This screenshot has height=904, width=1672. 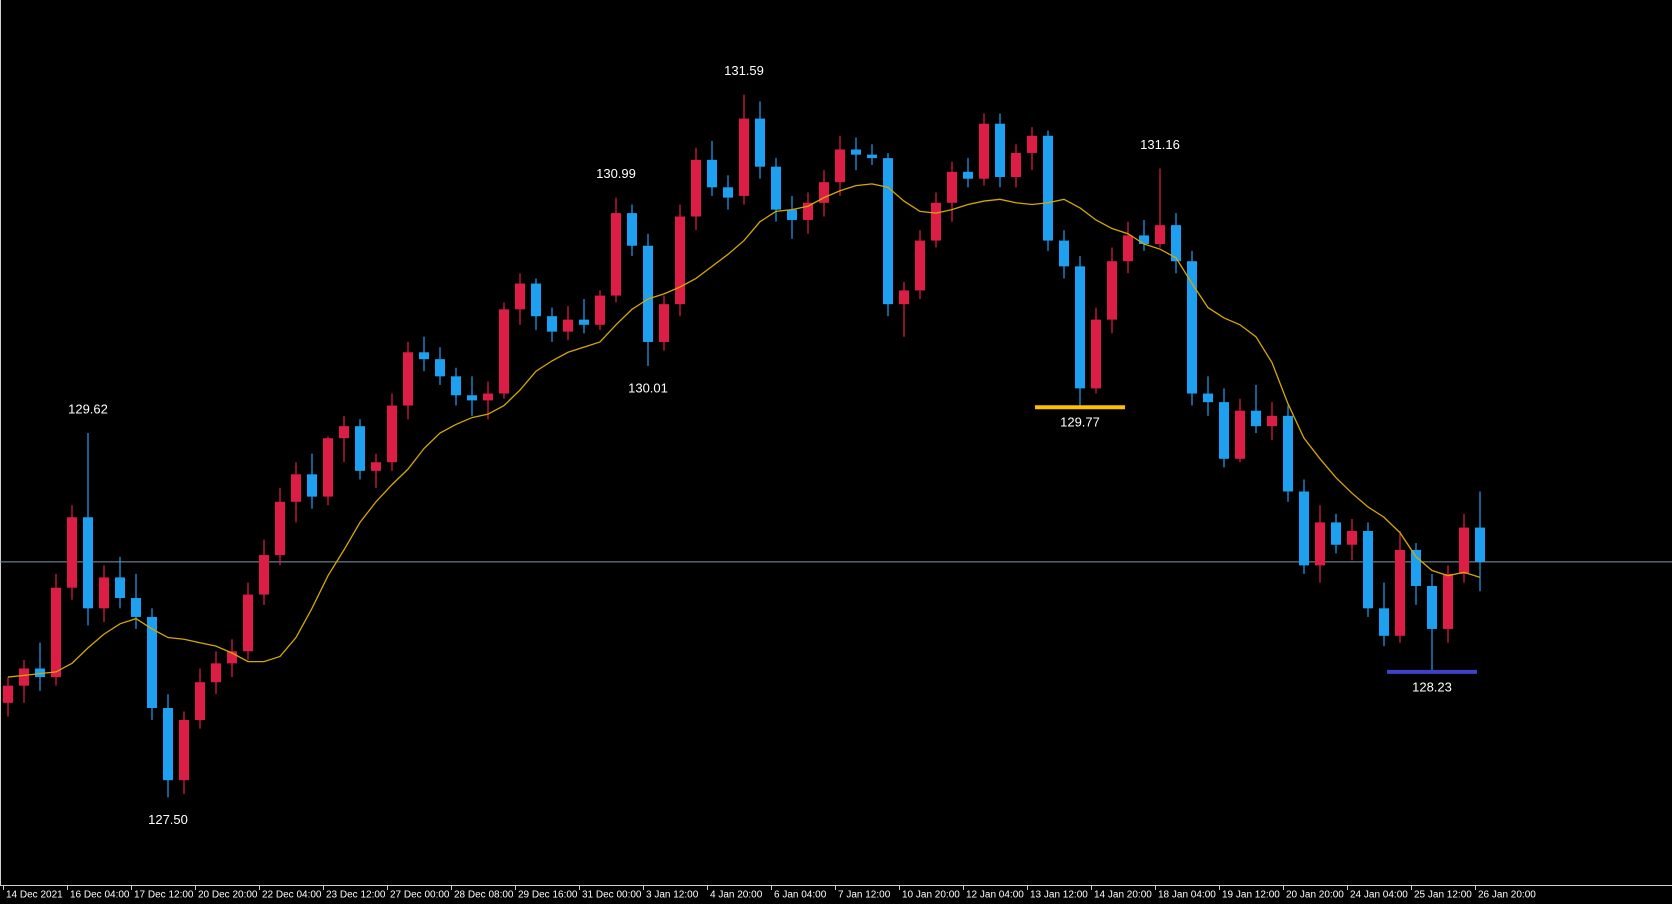 I want to click on extreme-label: 127.50, so click(x=168, y=819).